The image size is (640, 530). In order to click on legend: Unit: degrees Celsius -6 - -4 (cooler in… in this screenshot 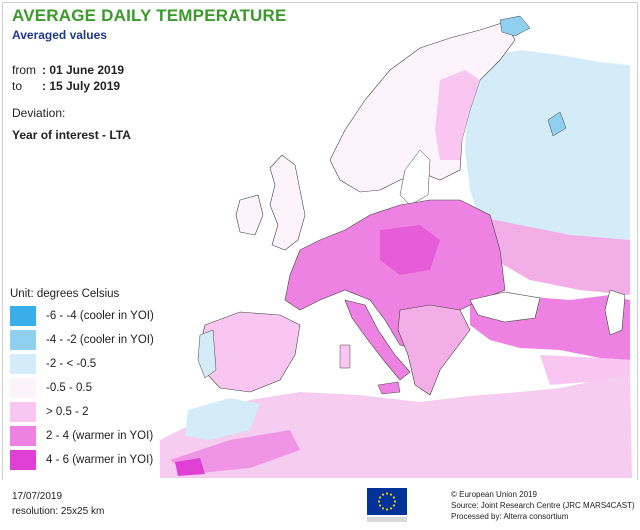, I will do `click(82, 380)`.